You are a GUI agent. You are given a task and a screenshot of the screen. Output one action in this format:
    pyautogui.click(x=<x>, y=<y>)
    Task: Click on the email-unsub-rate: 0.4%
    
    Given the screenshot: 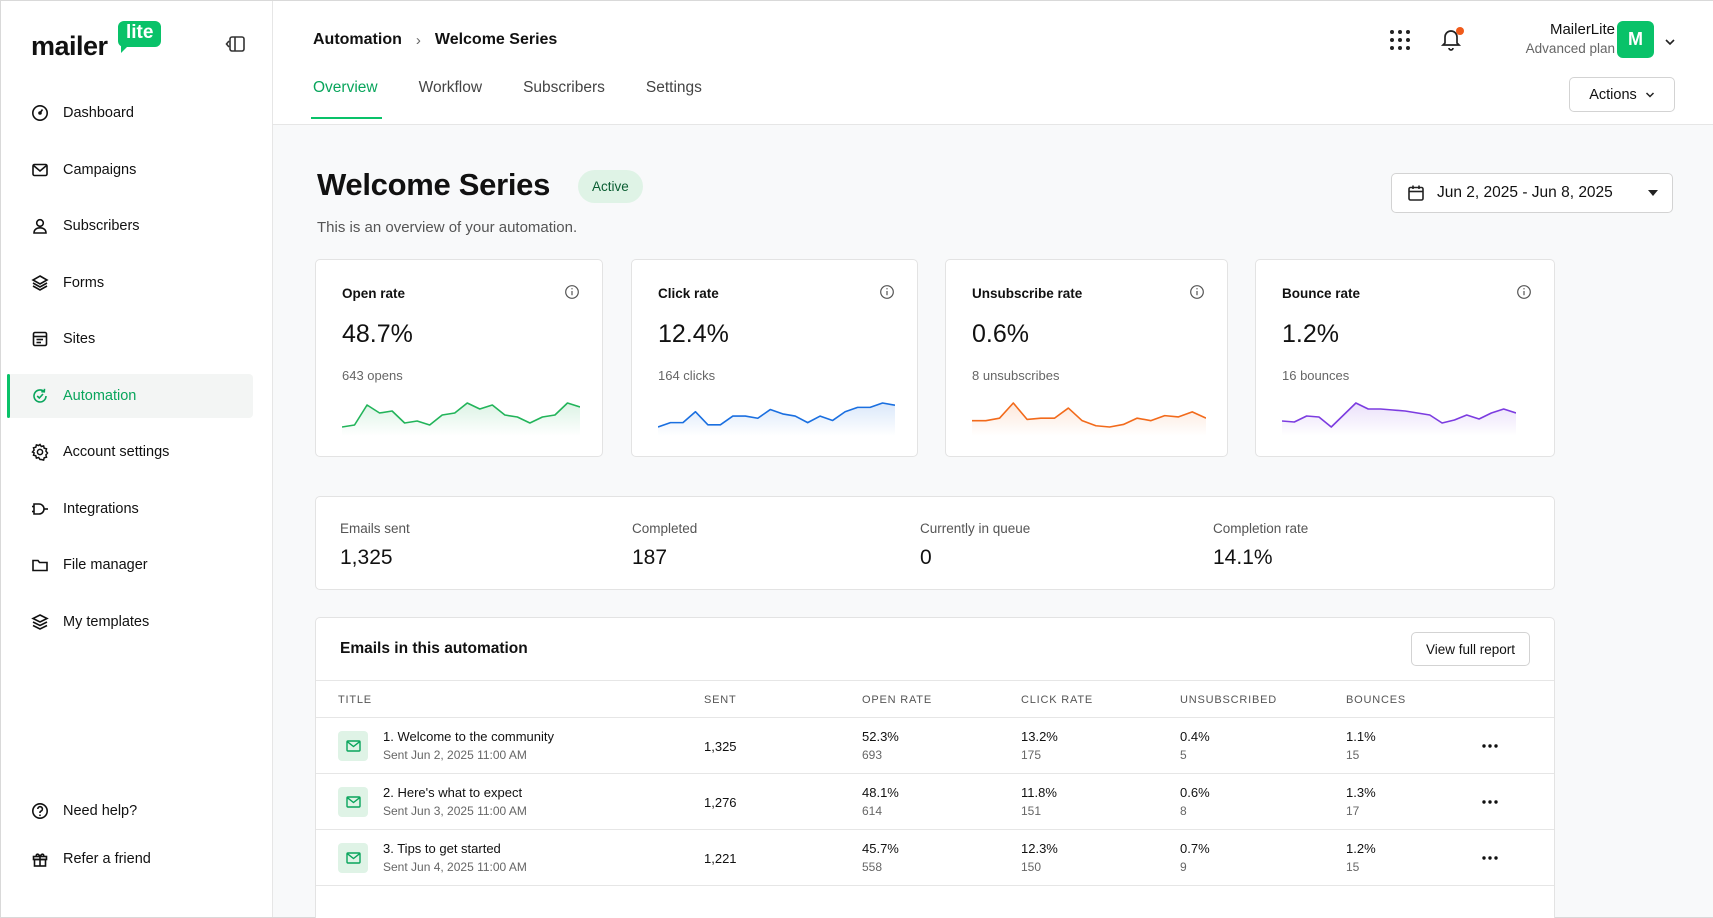 What is the action you would take?
    pyautogui.click(x=1195, y=736)
    